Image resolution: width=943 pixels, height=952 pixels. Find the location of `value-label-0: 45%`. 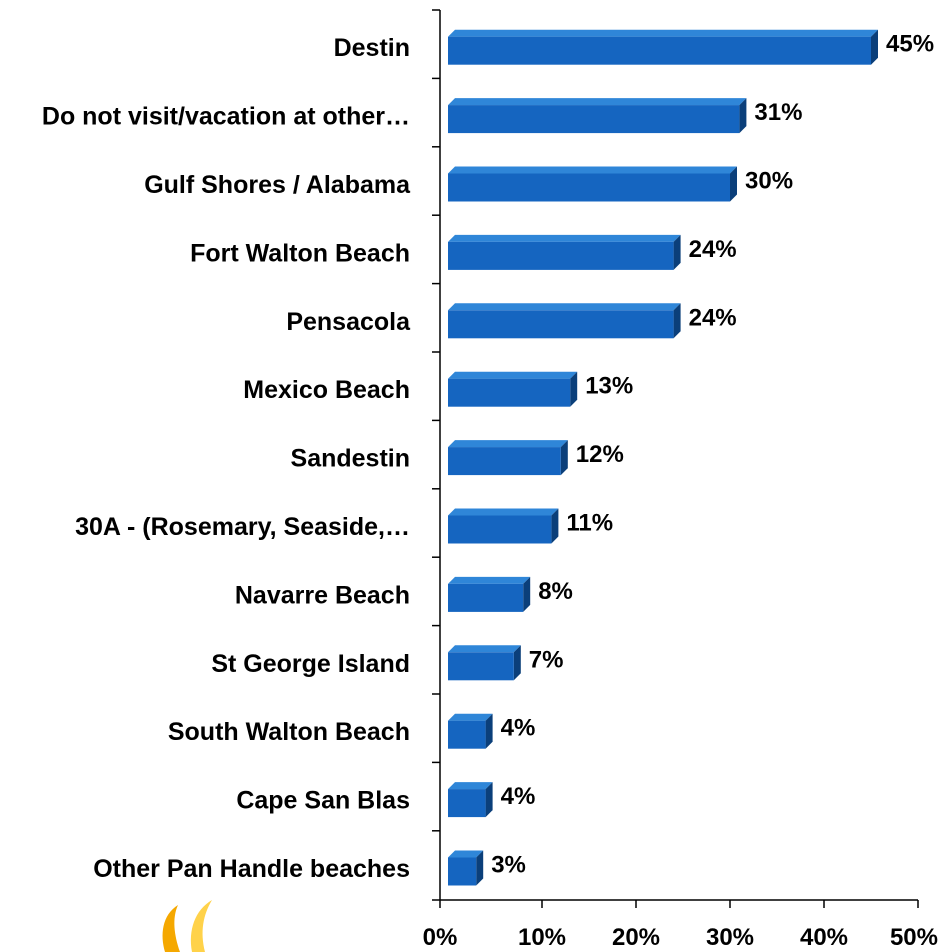

value-label-0: 45% is located at coordinates (910, 44).